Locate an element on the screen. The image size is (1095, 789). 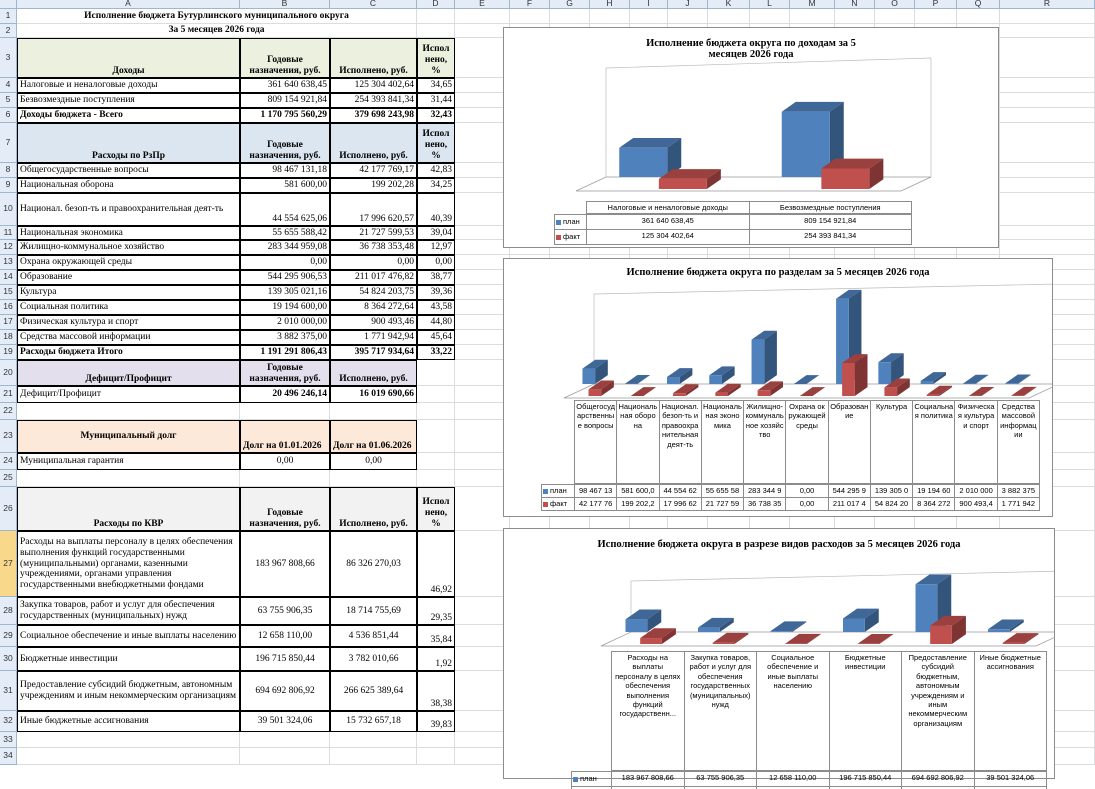
row-header: 33 is located at coordinates (8, 740).